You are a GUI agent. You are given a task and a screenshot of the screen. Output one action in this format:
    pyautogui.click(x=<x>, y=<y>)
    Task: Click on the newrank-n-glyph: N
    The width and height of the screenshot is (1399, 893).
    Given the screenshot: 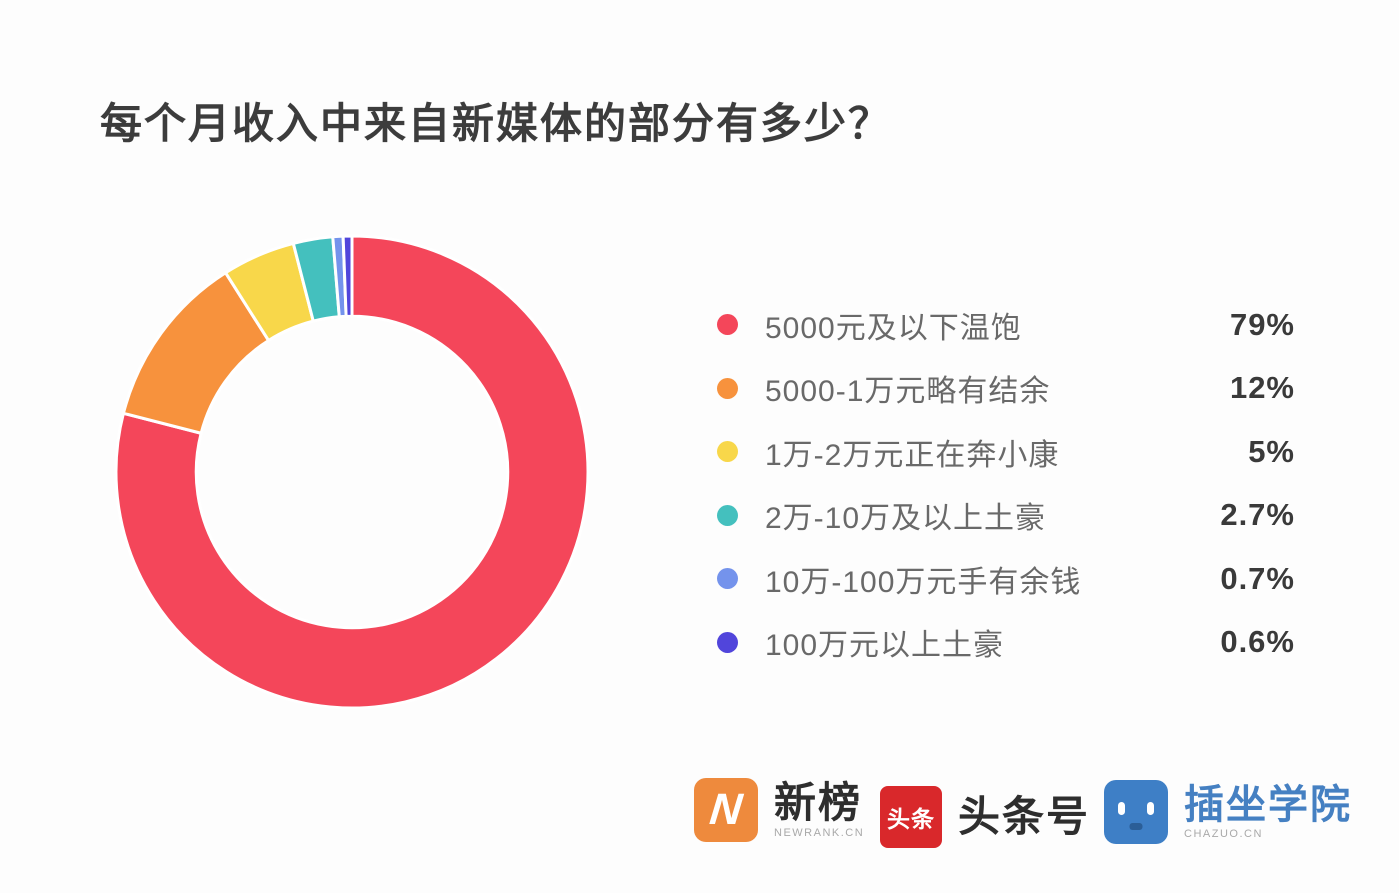 What is the action you would take?
    pyautogui.click(x=726, y=809)
    